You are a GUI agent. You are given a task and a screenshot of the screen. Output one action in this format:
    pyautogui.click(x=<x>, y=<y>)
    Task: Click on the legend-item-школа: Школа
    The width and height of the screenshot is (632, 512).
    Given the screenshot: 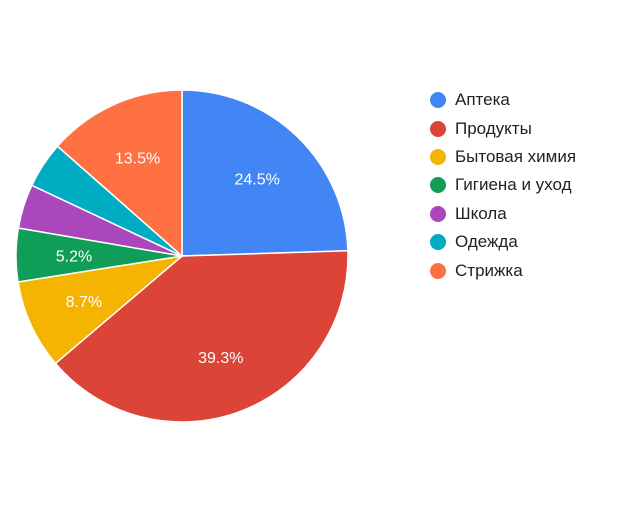 What is the action you would take?
    pyautogui.click(x=503, y=214)
    